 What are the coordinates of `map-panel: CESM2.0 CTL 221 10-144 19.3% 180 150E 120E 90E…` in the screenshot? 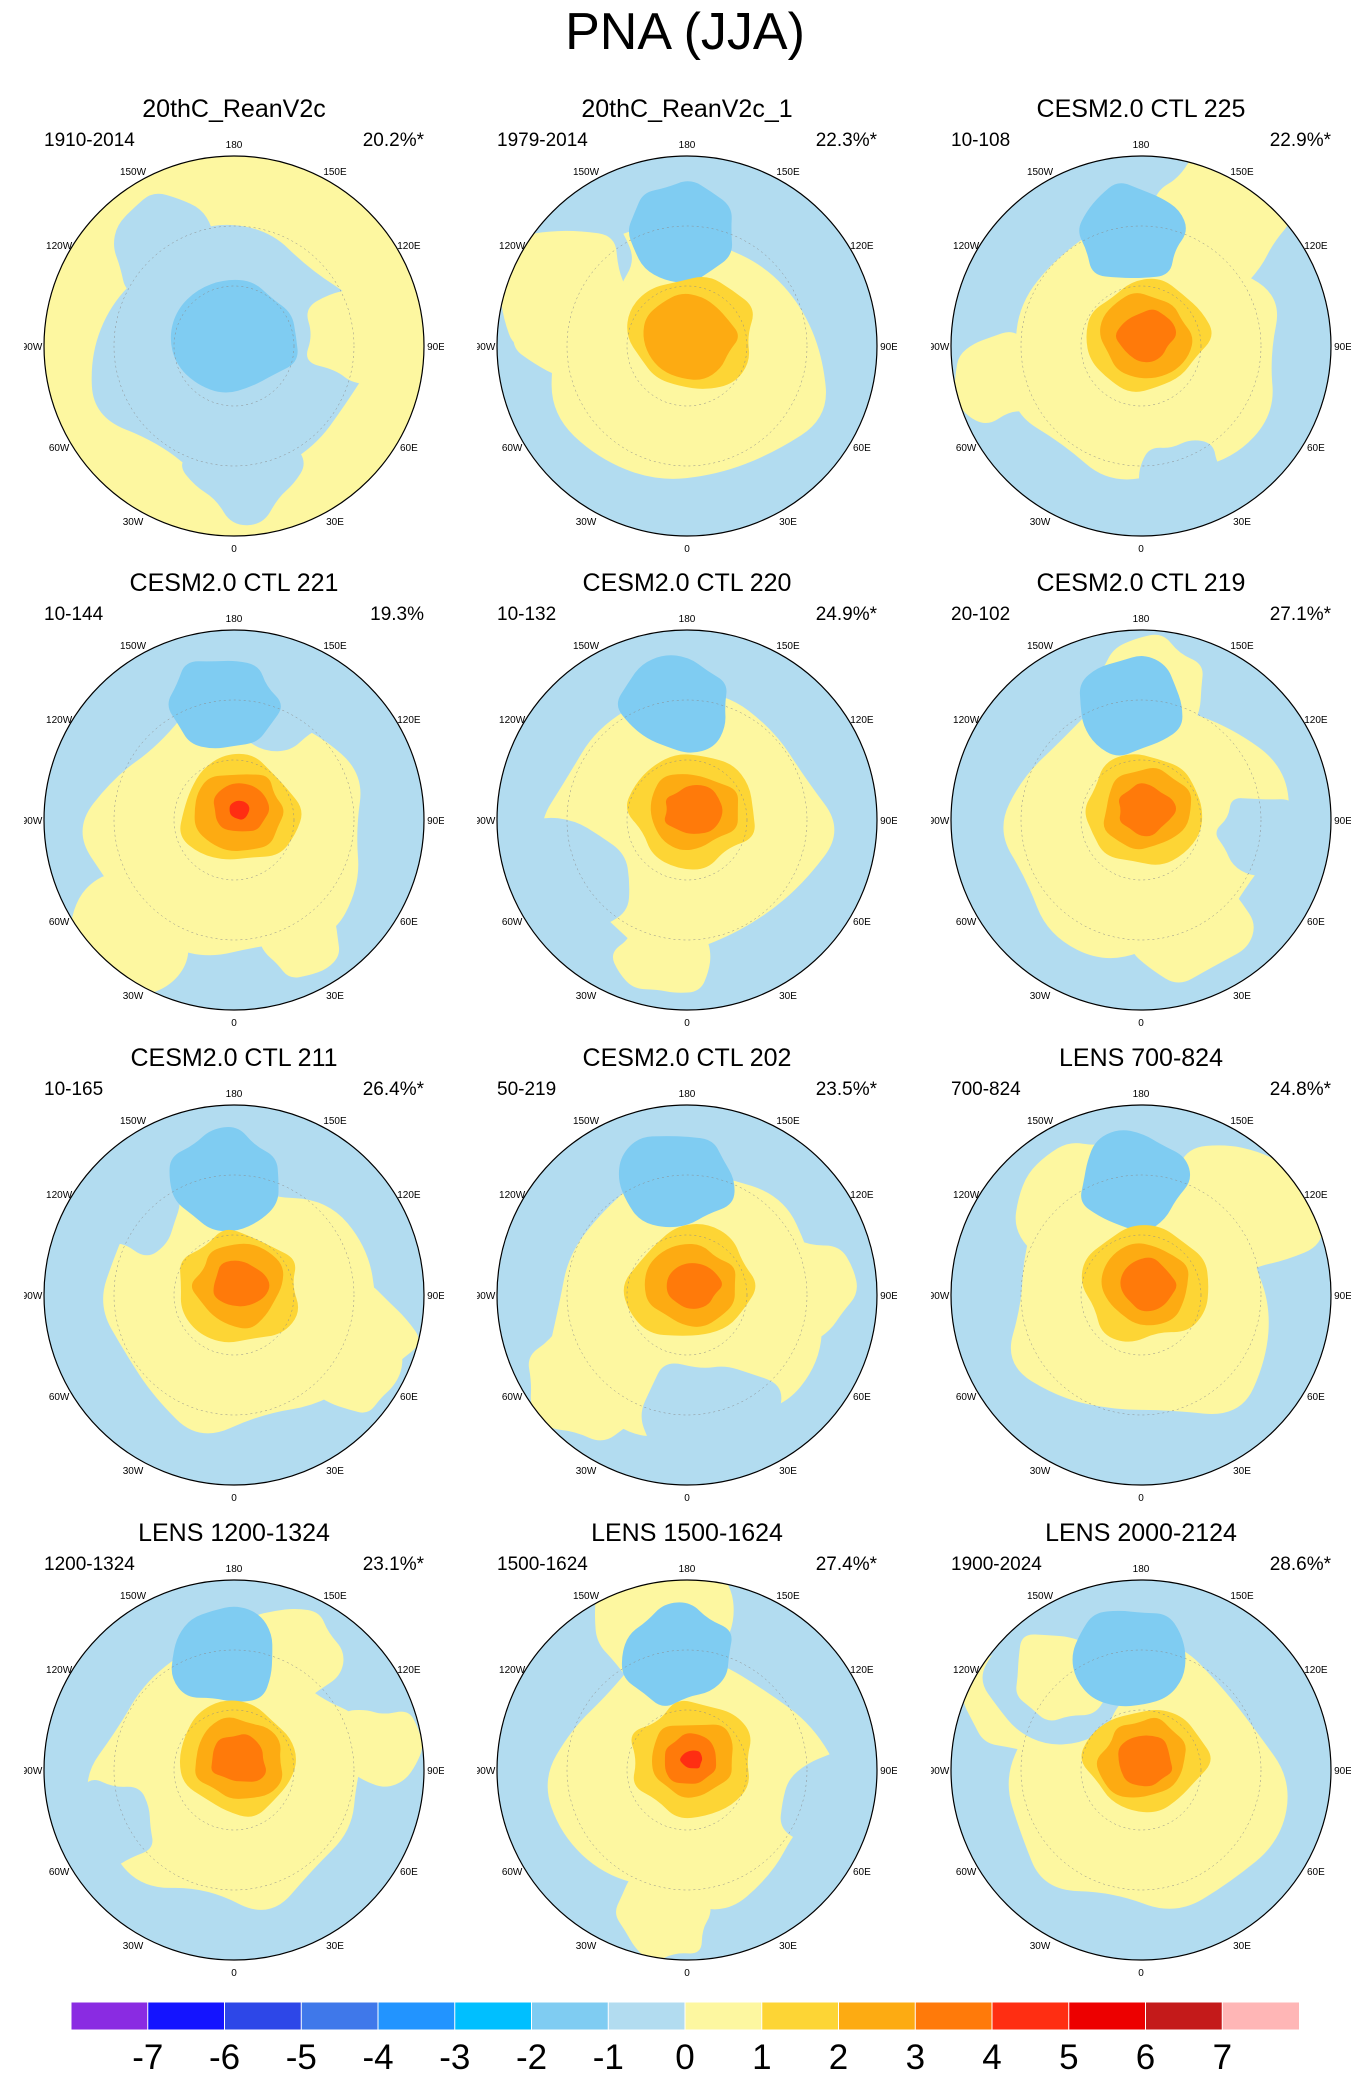 It's located at (234, 803).